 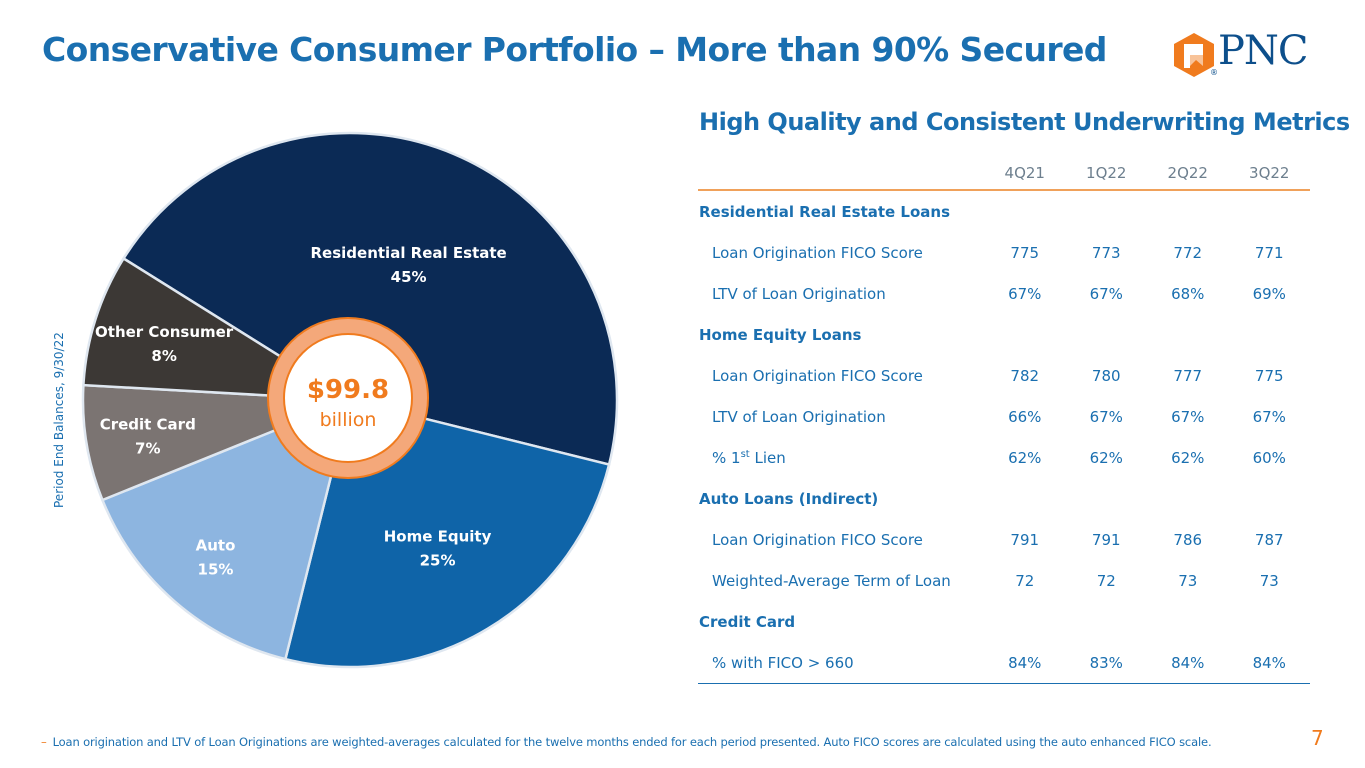 I want to click on pie-label-home-equity: Home Equity 25%, so click(x=438, y=549).